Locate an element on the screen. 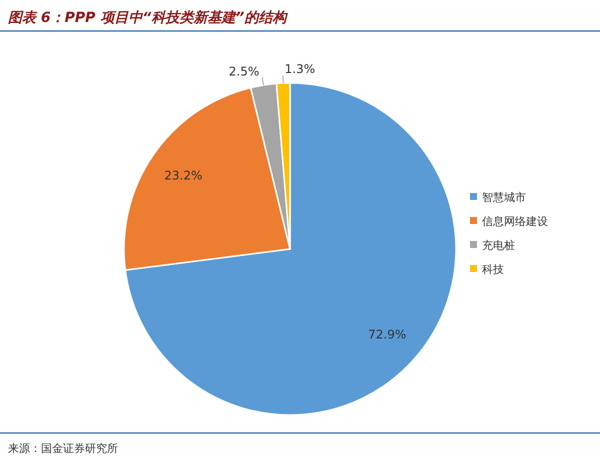 This screenshot has width=600, height=463. data-label: 72.9% is located at coordinates (387, 335).